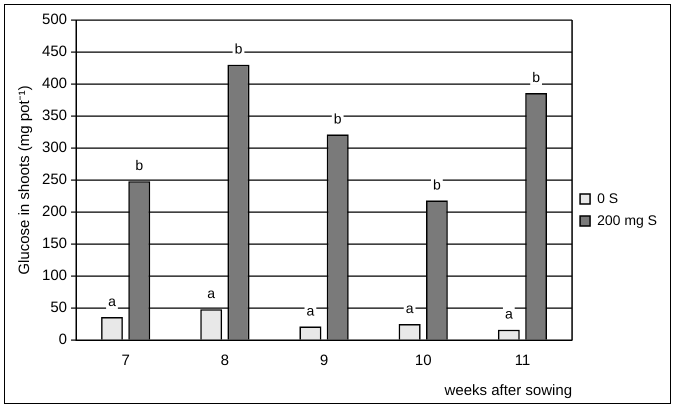  Describe the element at coordinates (55, 115) in the screenshot. I see `y-tick-label: 350` at that location.